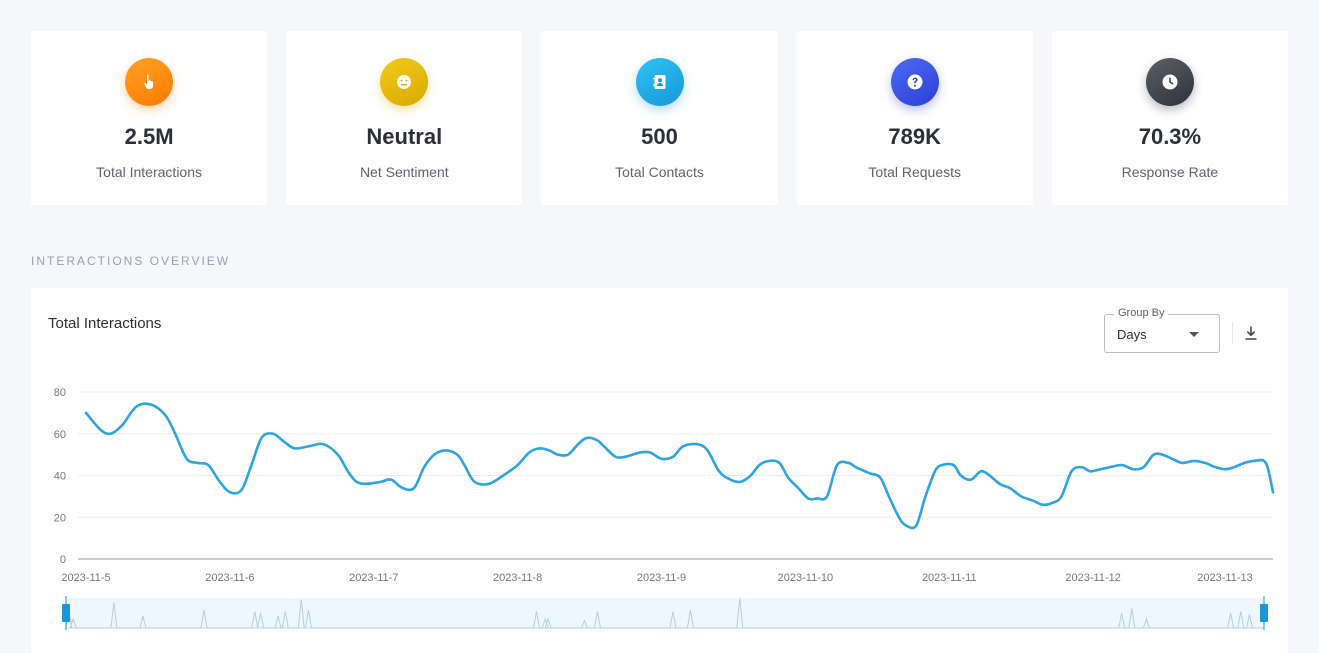 This screenshot has height=653, width=1319. Describe the element at coordinates (1170, 172) in the screenshot. I see `kpi-label: Response Rate` at that location.